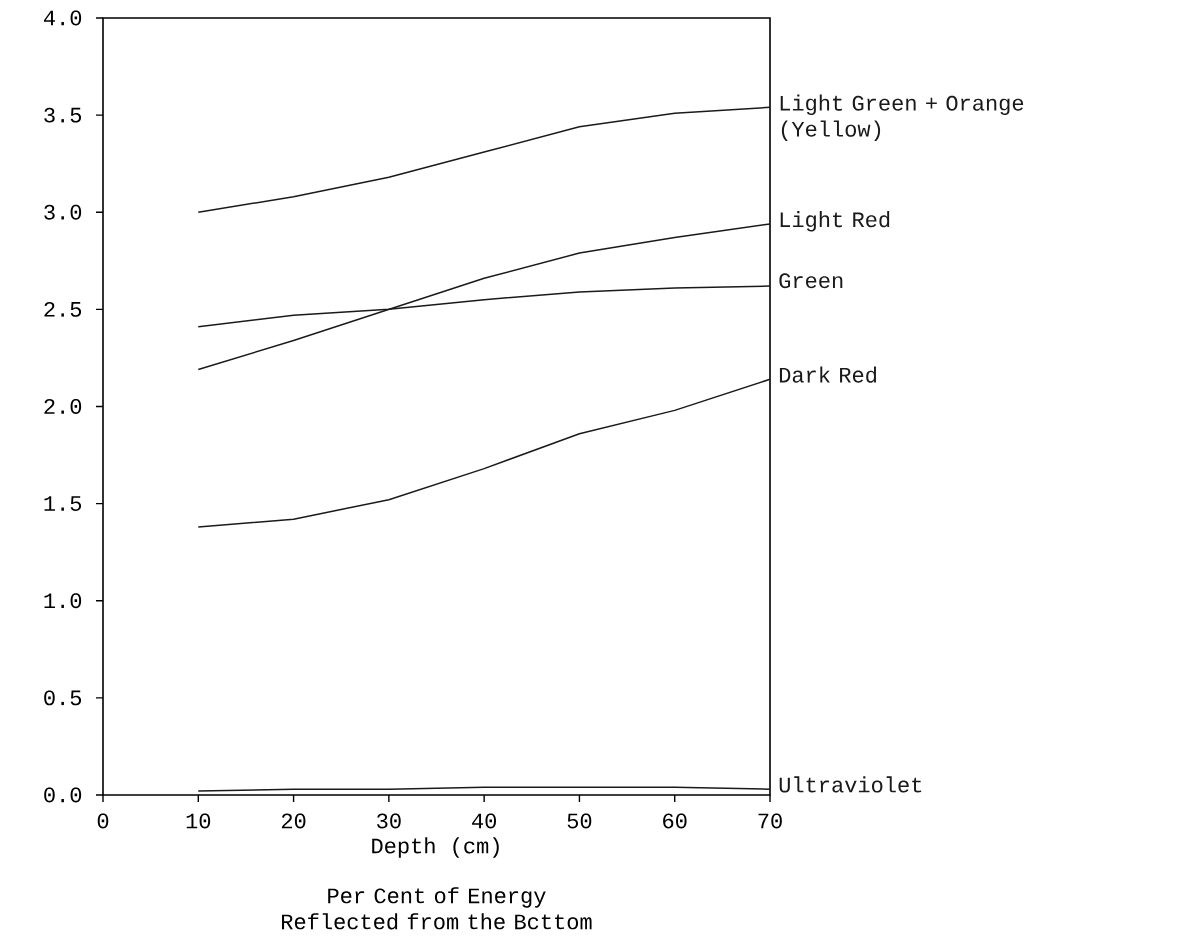 This screenshot has width=1179, height=949. I want to click on x-tick-label: 0, so click(103, 821).